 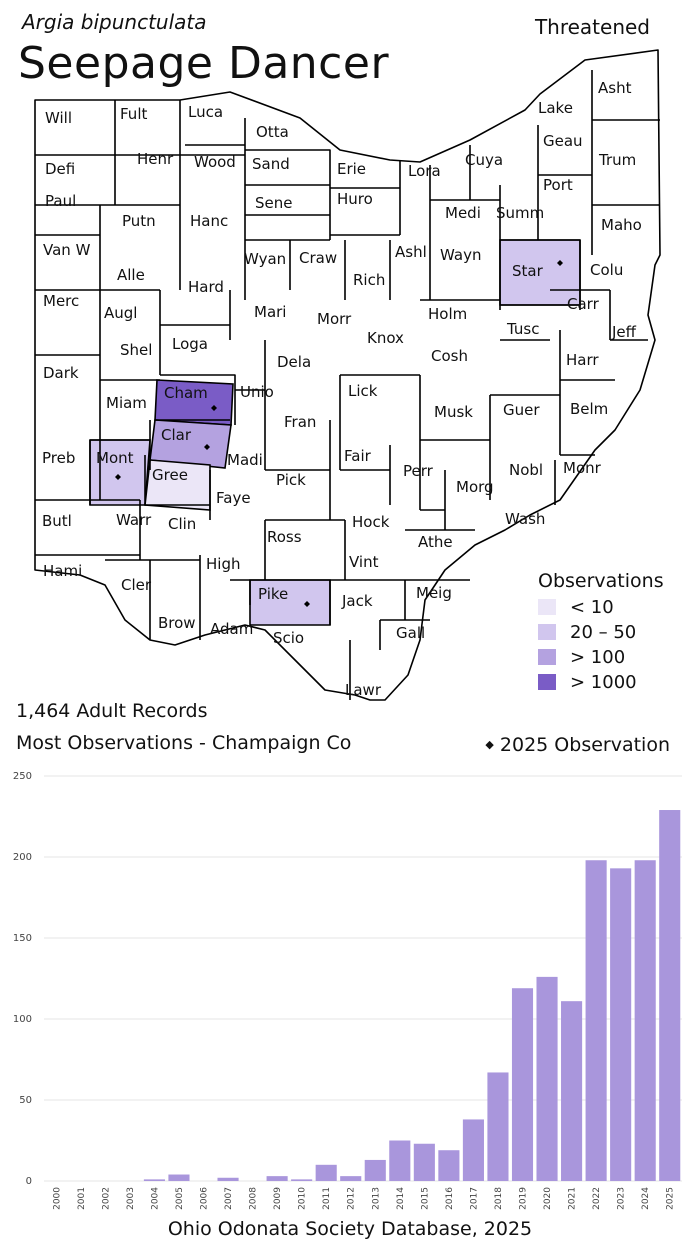 What do you see at coordinates (582, 468) in the screenshot?
I see `county-label-monr: Monr` at bounding box center [582, 468].